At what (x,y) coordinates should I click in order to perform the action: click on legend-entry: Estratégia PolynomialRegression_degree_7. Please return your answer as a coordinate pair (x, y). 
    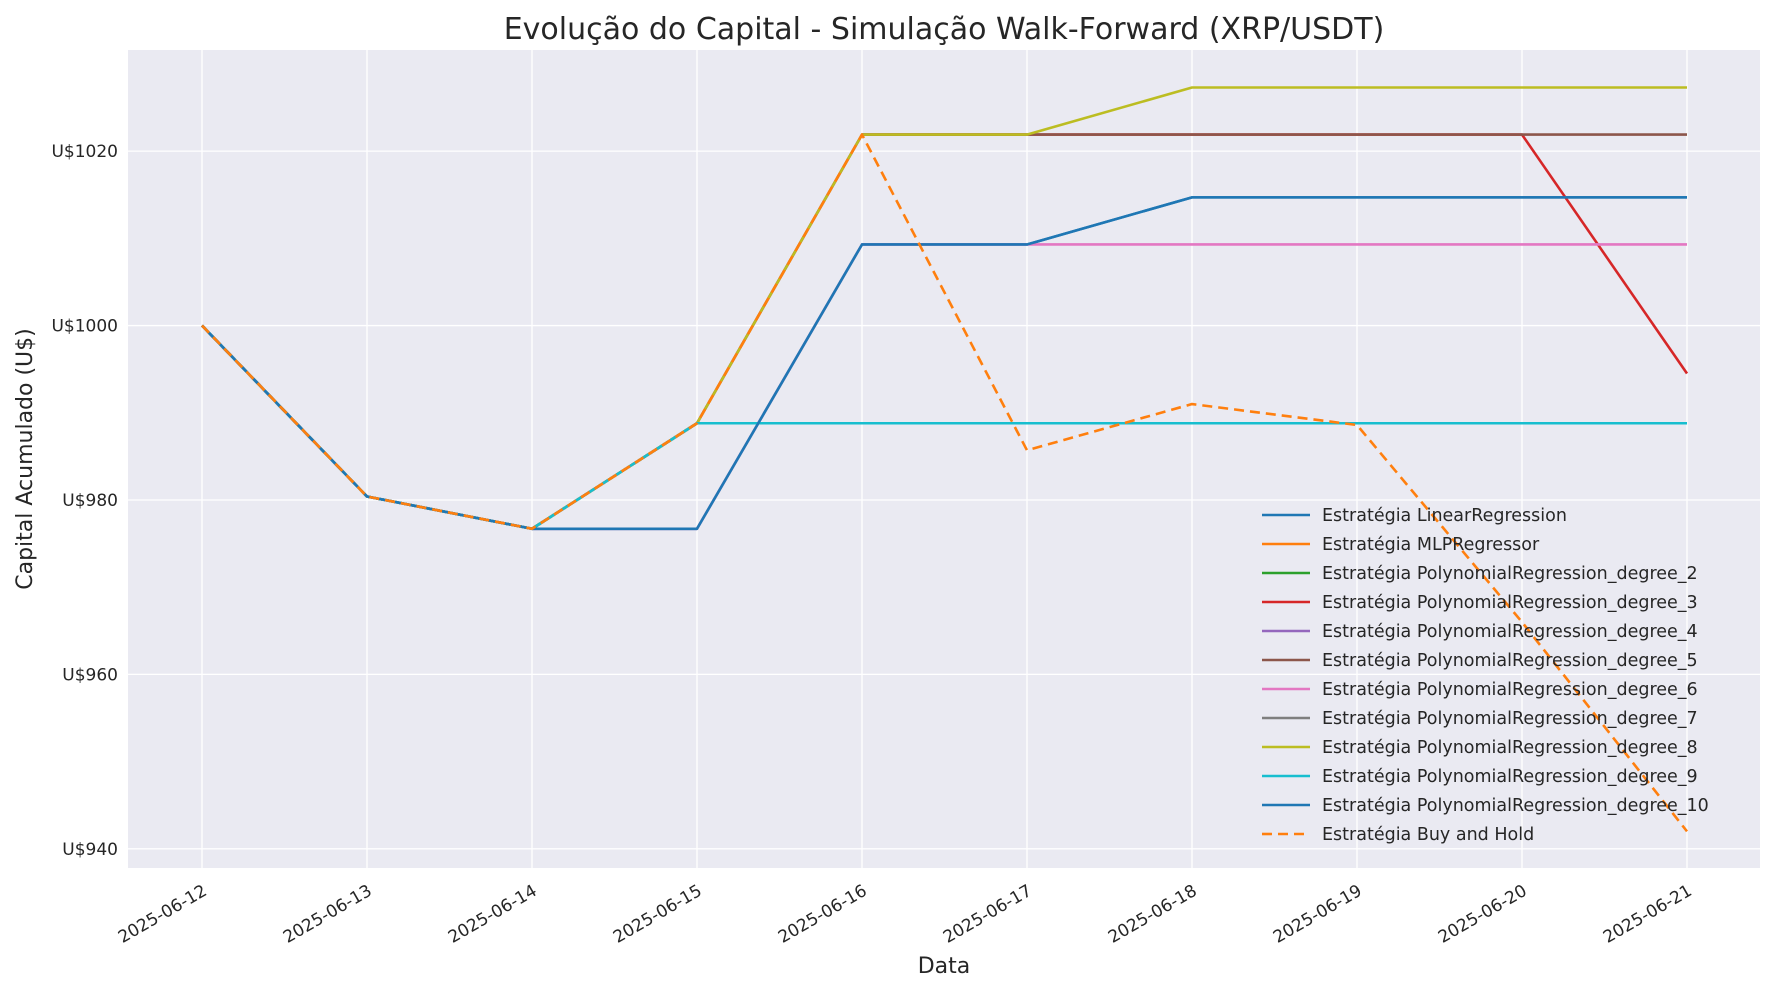
    Looking at the image, I should click on (1510, 719).